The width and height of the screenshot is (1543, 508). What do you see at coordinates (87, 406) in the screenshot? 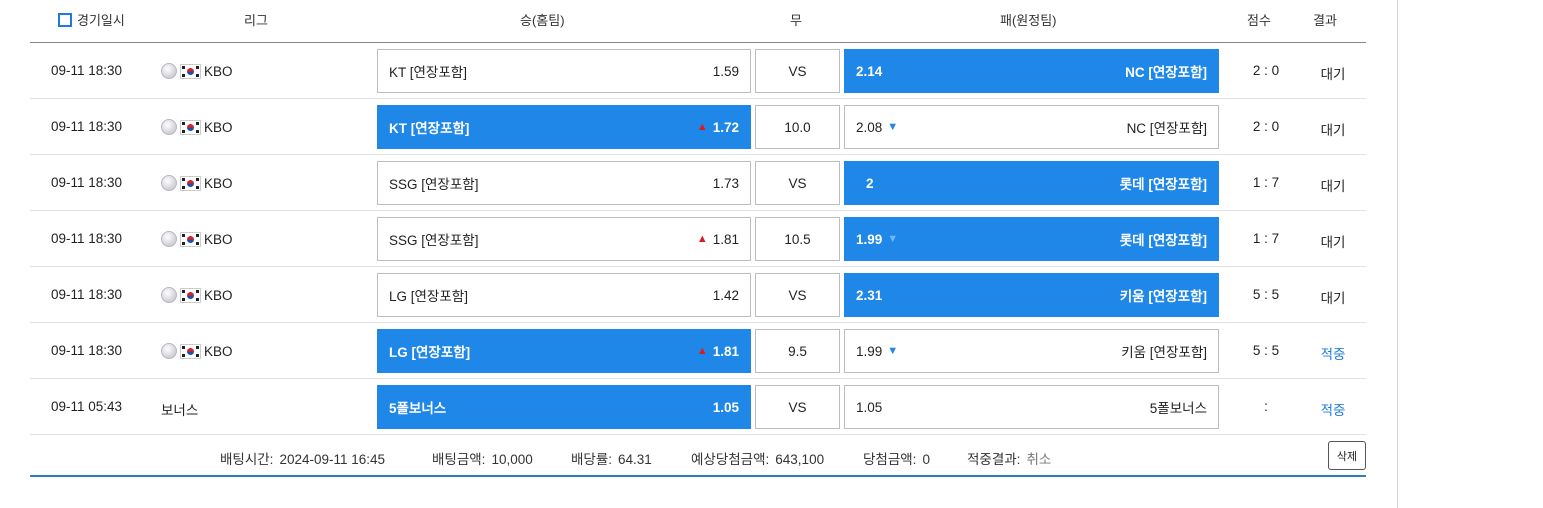
I see `match-date: 09-11 05:43` at bounding box center [87, 406].